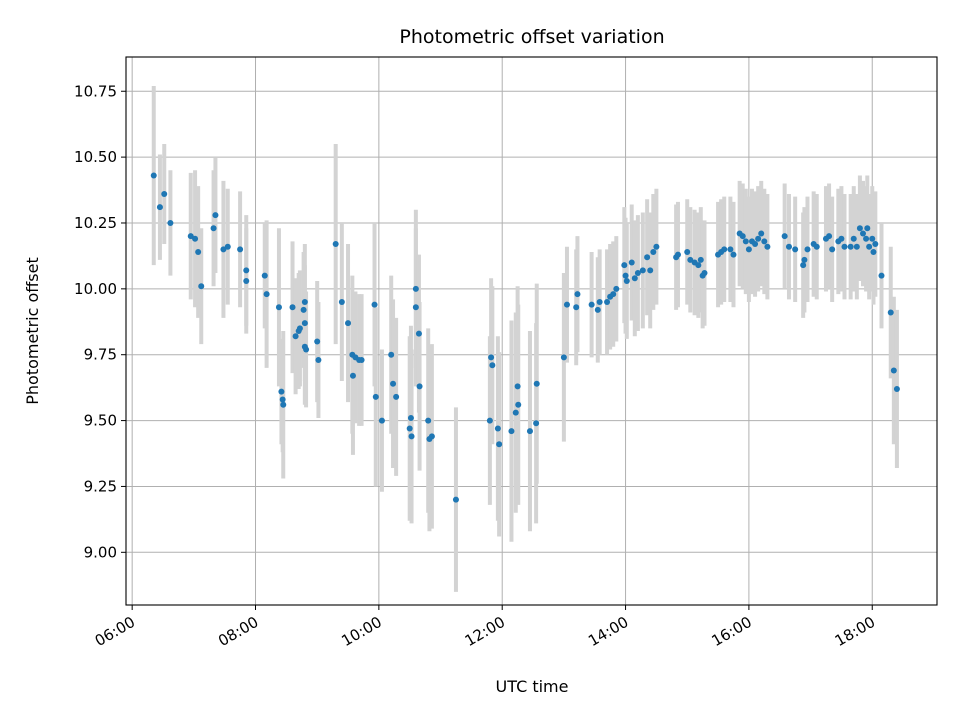 This screenshot has height=720, width=960. Describe the element at coordinates (100, 552) in the screenshot. I see `y-tick-label: 9.00` at that location.